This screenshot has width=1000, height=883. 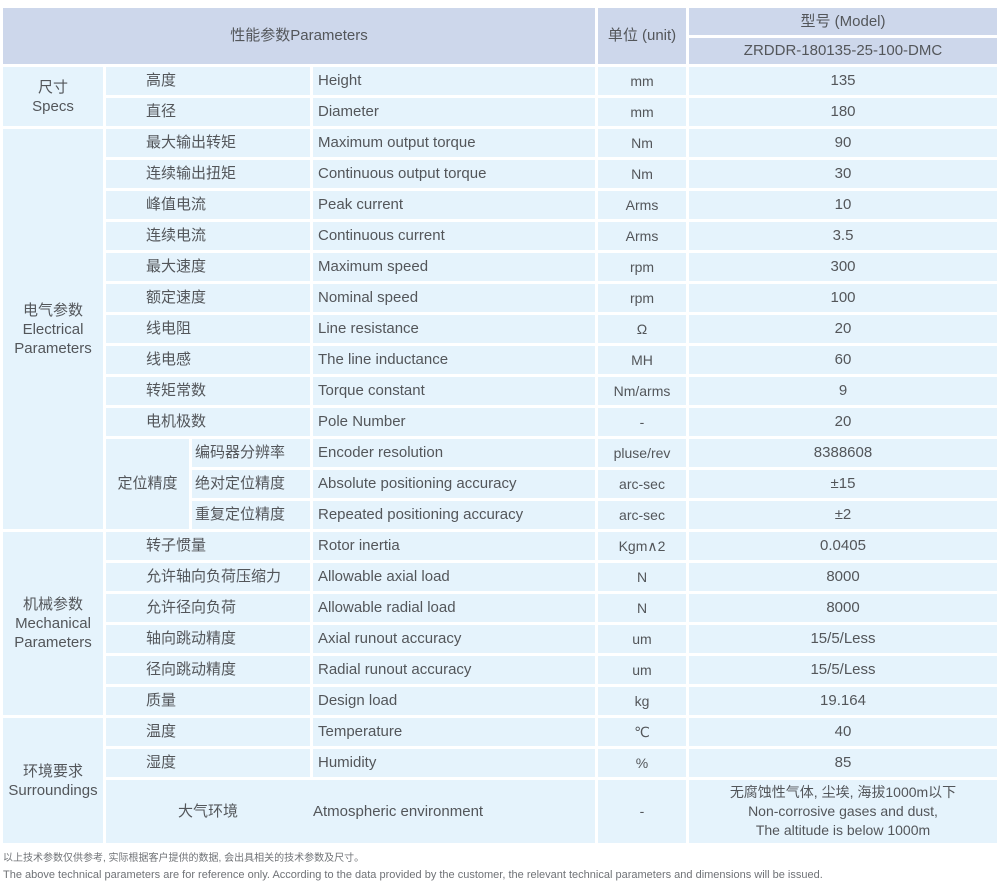 I want to click on param-cn: 连续输出扭矩, so click(x=208, y=174).